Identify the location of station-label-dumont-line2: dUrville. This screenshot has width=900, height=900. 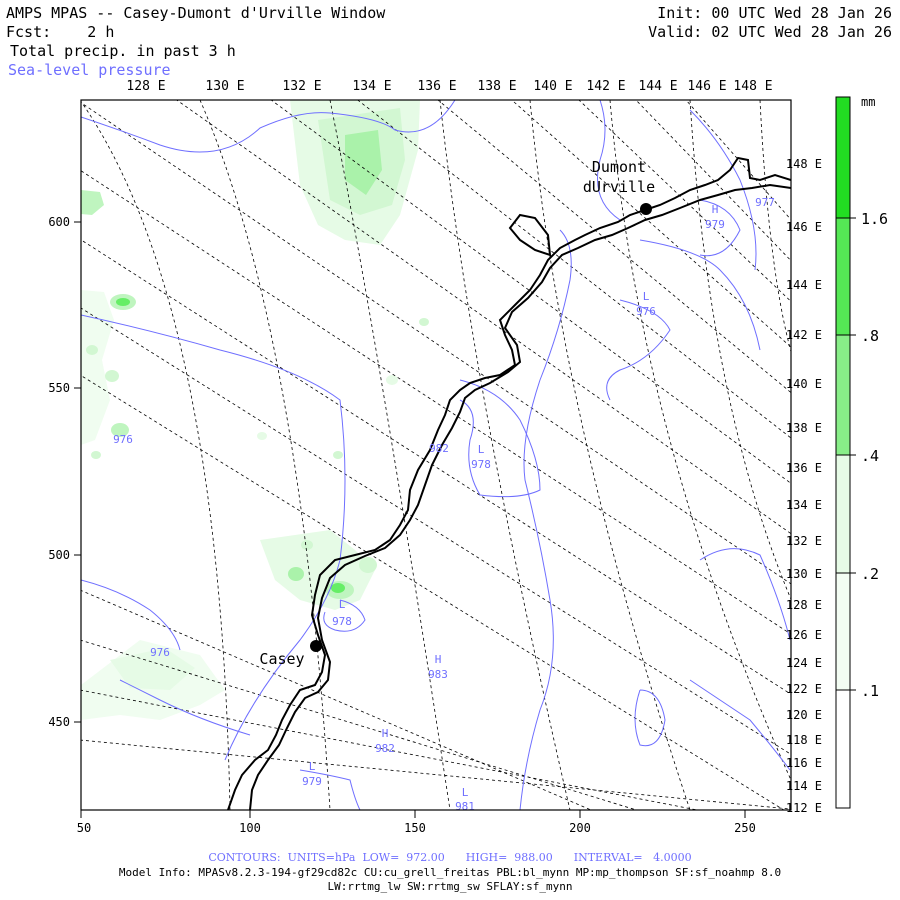
(619, 187).